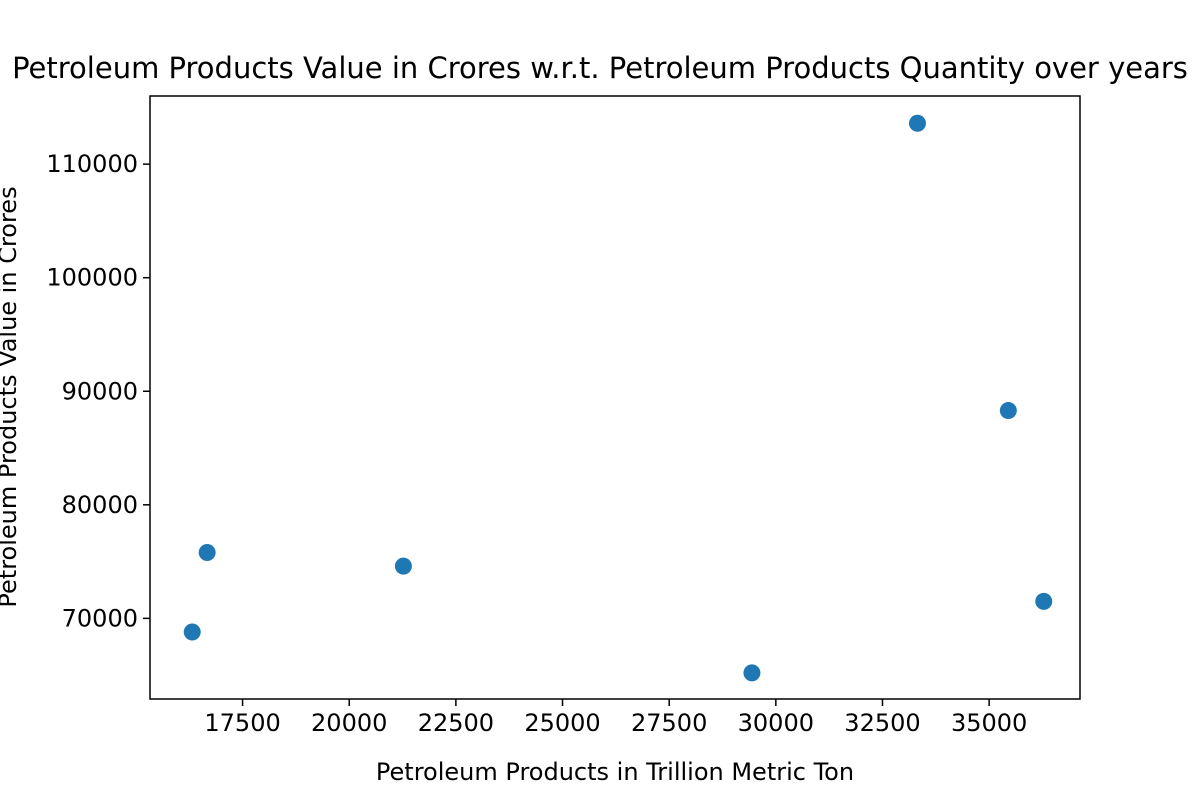 This screenshot has height=800, width=1200. What do you see at coordinates (562, 723) in the screenshot?
I see `x-tick-label: 25000` at bounding box center [562, 723].